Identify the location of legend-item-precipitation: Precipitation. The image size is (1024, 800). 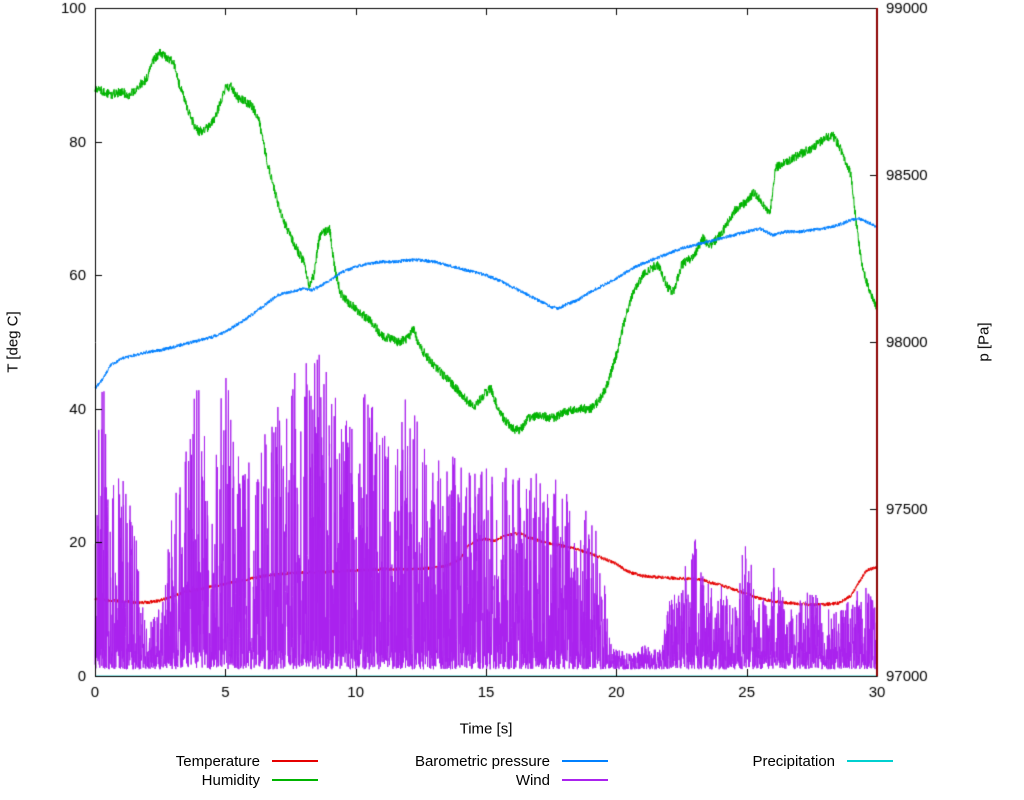
(822, 761).